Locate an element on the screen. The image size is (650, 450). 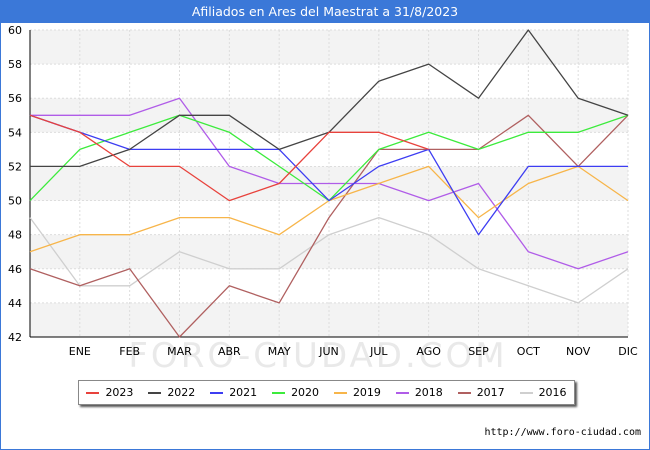
watermark: FORO-CIUDAD.COM is located at coordinates (317, 356).